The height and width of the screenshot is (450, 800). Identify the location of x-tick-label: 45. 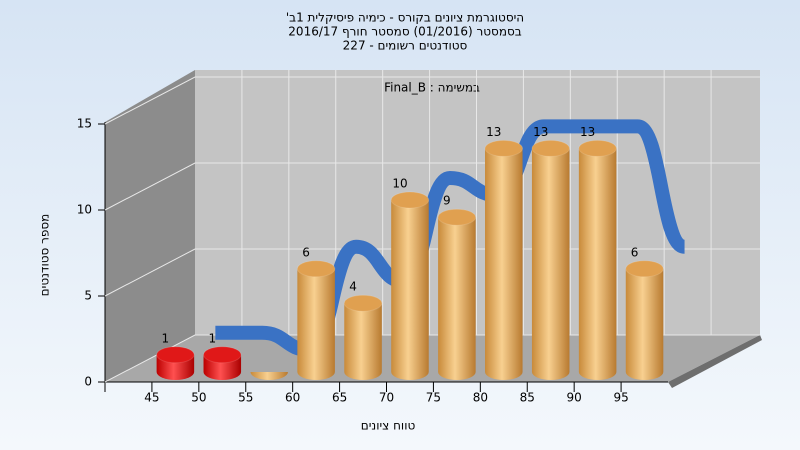
(151, 398).